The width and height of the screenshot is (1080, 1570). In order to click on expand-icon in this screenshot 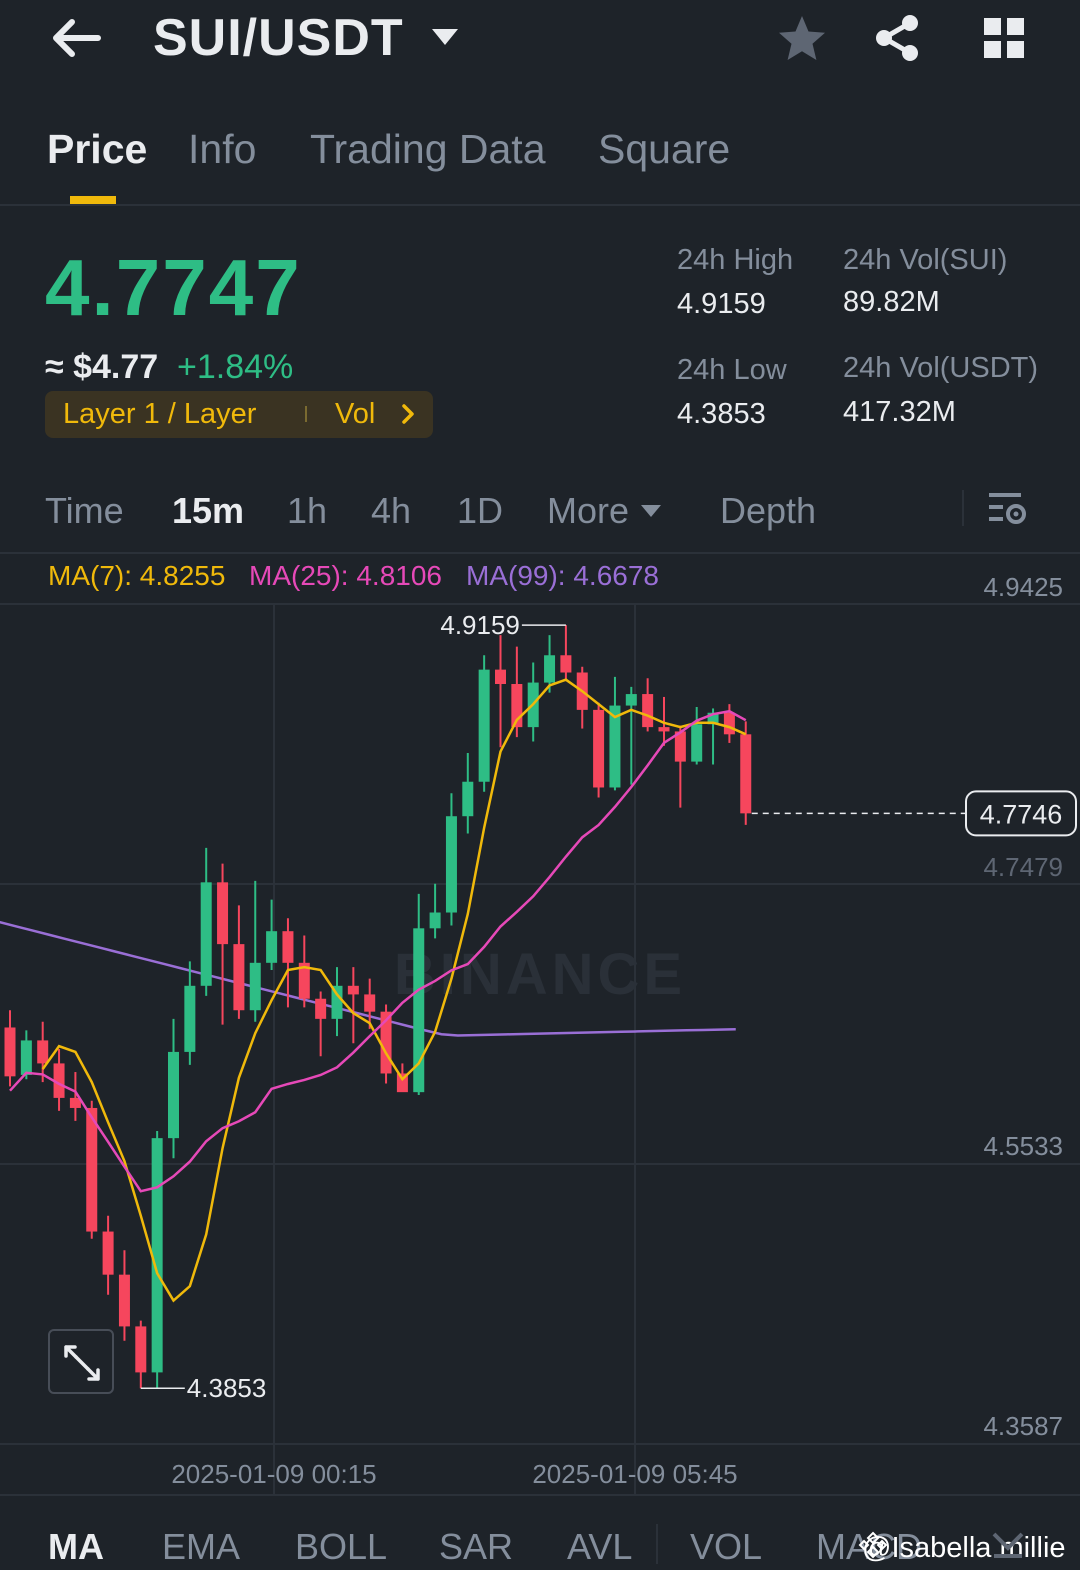, I will do `click(82, 1363)`.